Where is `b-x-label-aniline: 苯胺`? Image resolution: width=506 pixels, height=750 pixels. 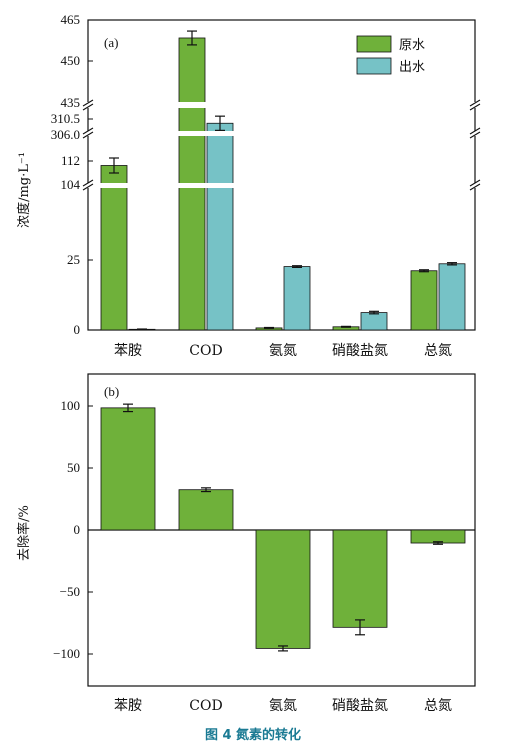
b-x-label-aniline: 苯胺 is located at coordinates (128, 705).